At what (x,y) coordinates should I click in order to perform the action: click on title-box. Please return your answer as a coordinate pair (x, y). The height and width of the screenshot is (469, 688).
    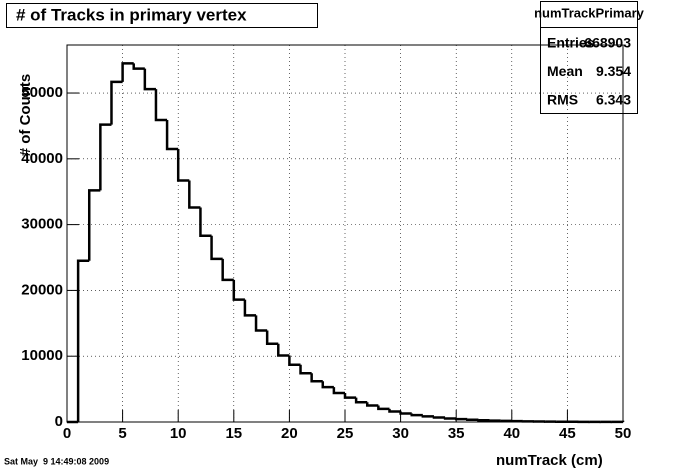
    Looking at the image, I should click on (162, 15).